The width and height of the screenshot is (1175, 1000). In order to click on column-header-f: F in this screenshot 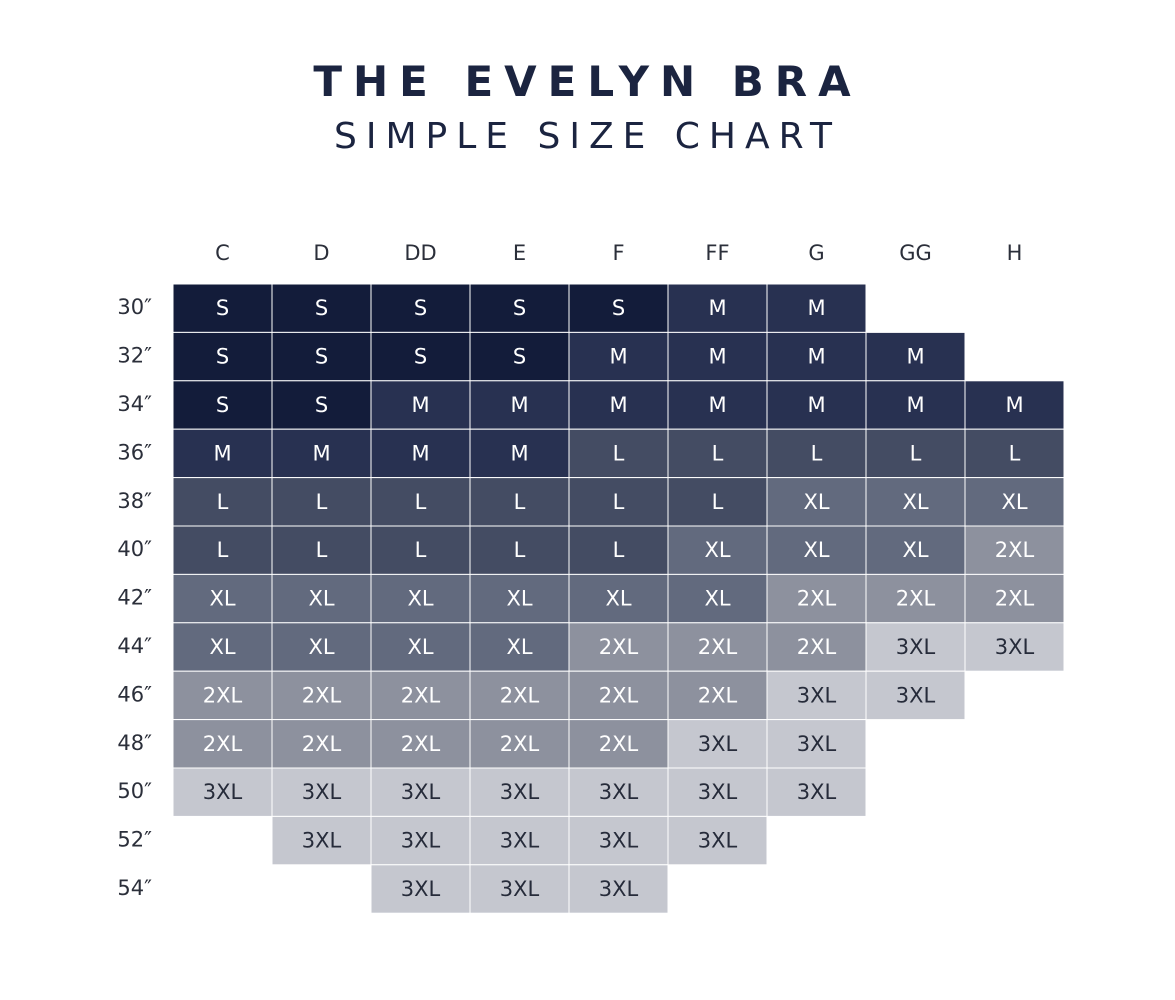, I will do `click(618, 253)`.